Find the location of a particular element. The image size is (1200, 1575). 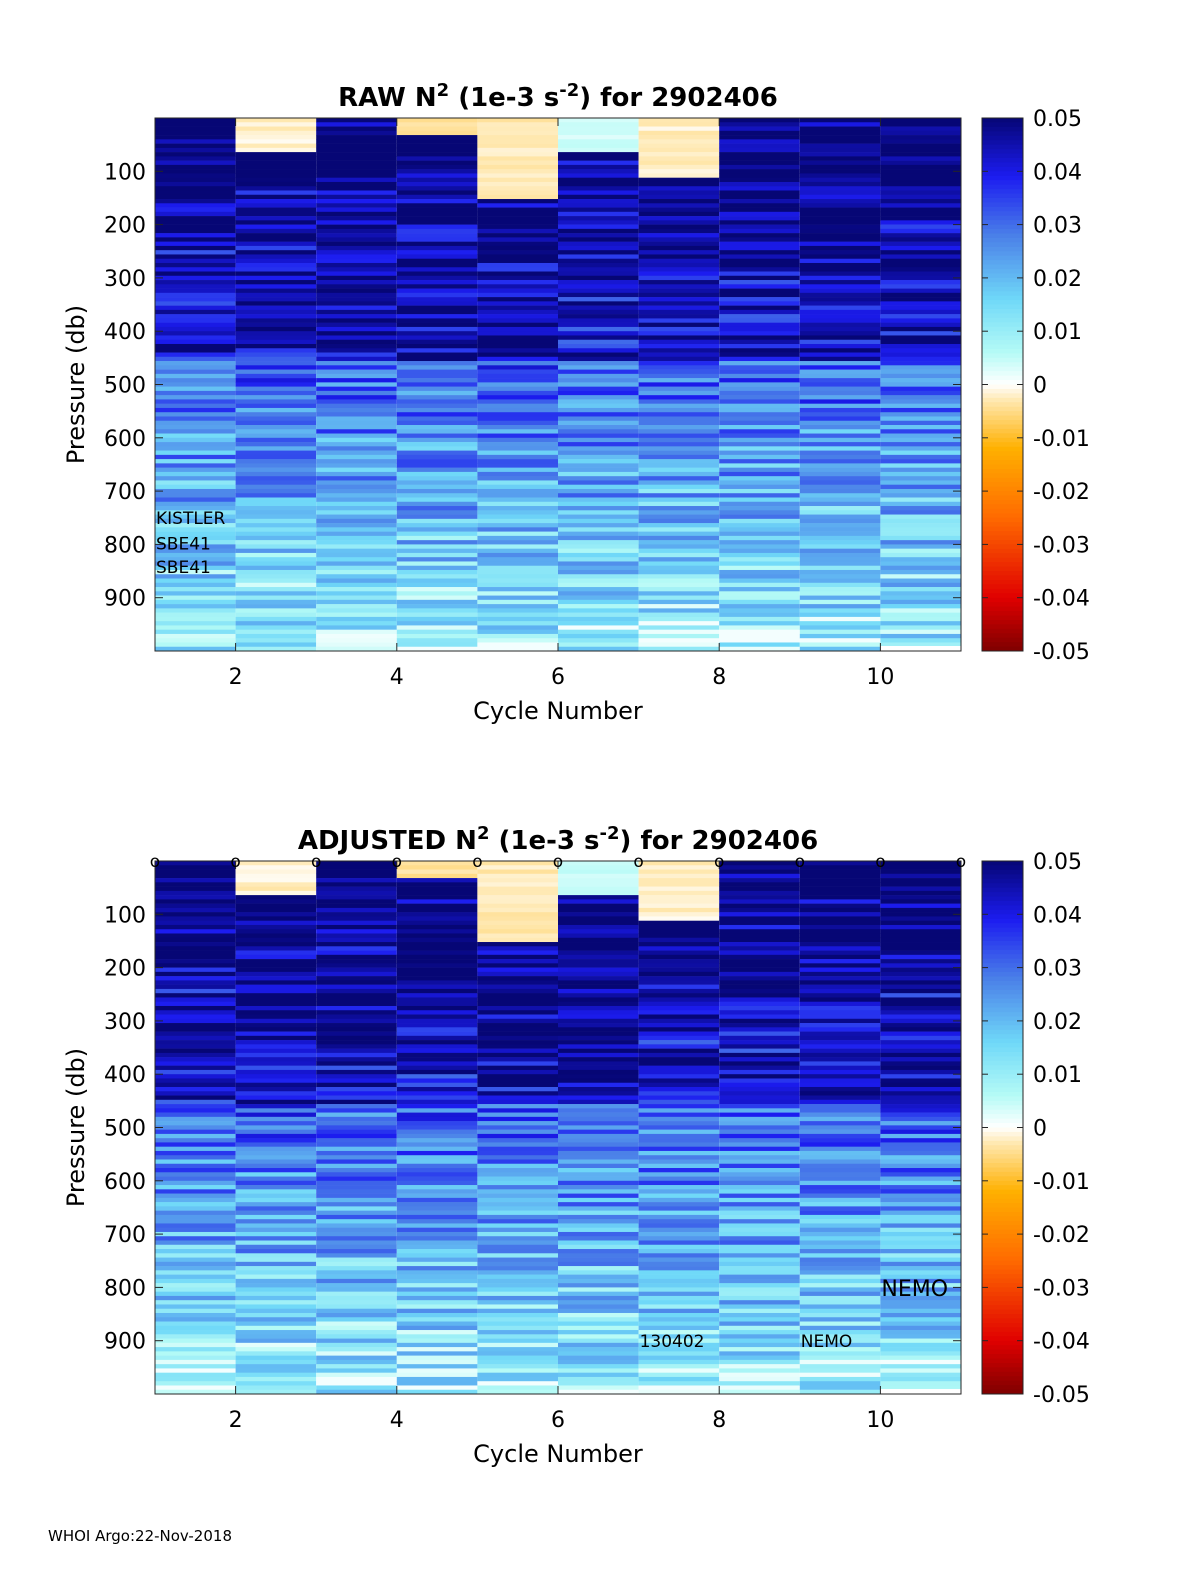

chart-title-part: RAW N is located at coordinates (387, 98).